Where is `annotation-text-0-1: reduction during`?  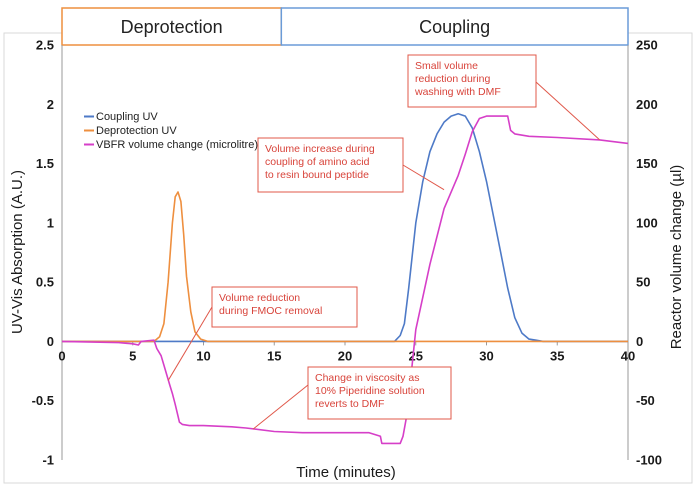
annotation-text-0-1: reduction during is located at coordinates (452, 79).